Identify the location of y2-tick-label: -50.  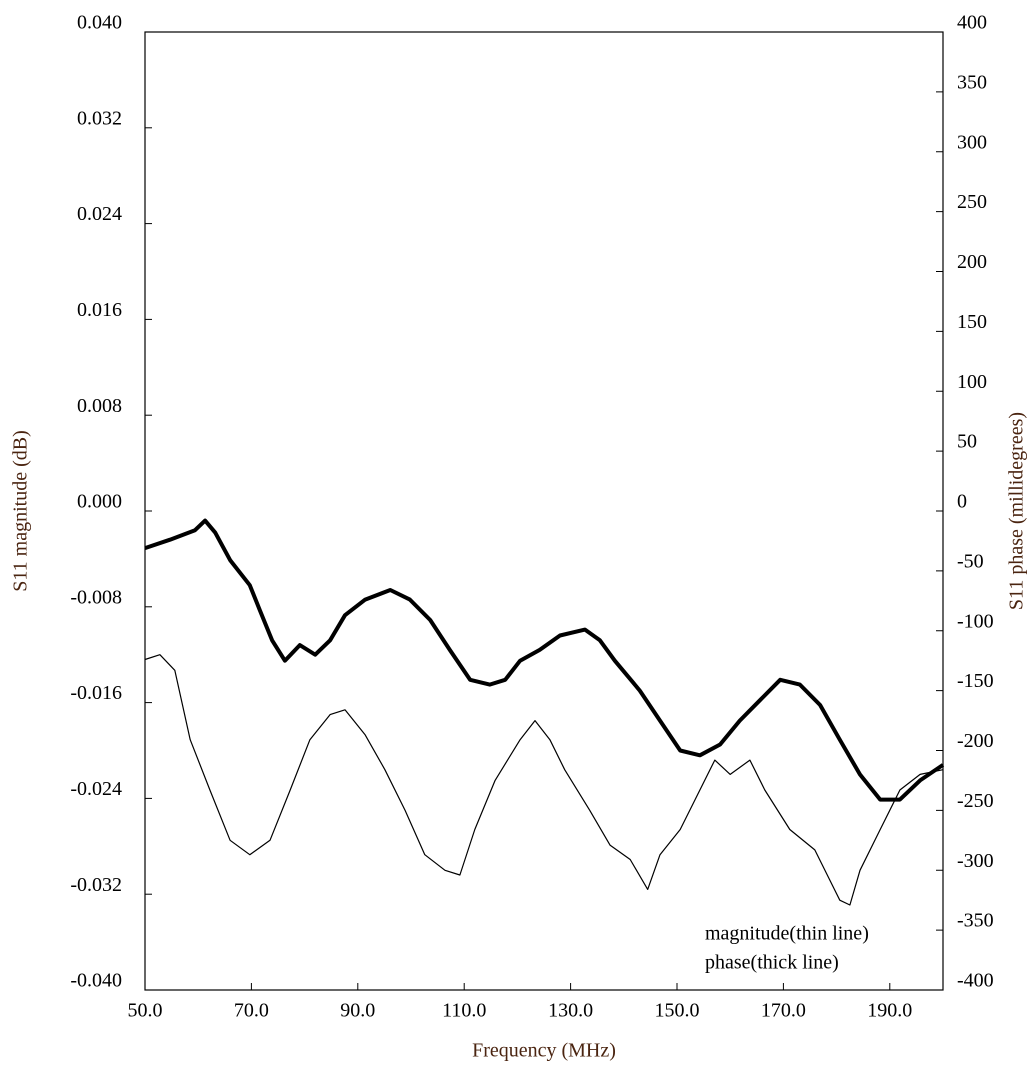
(970, 561).